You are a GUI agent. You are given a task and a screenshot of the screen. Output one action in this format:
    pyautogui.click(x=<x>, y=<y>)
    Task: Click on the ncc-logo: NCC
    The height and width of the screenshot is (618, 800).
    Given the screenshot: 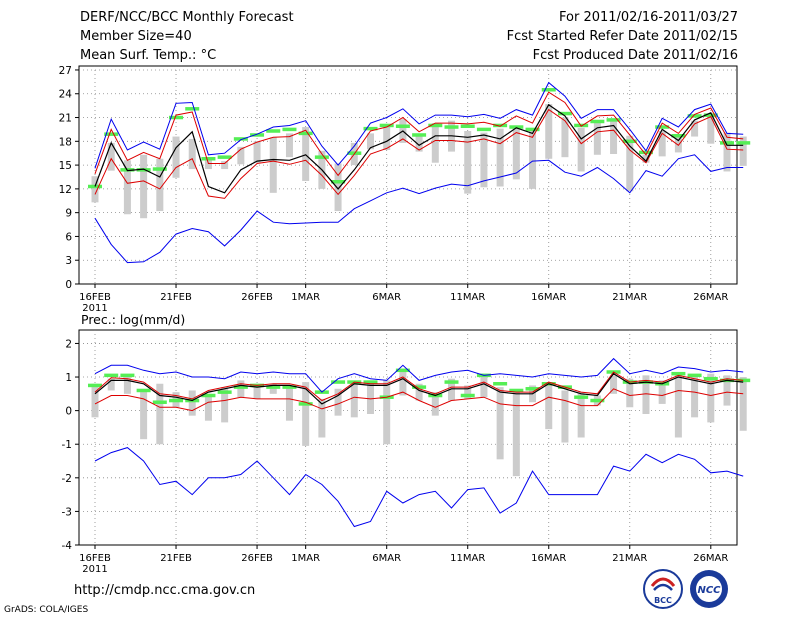 What is the action you would take?
    pyautogui.click(x=709, y=589)
    